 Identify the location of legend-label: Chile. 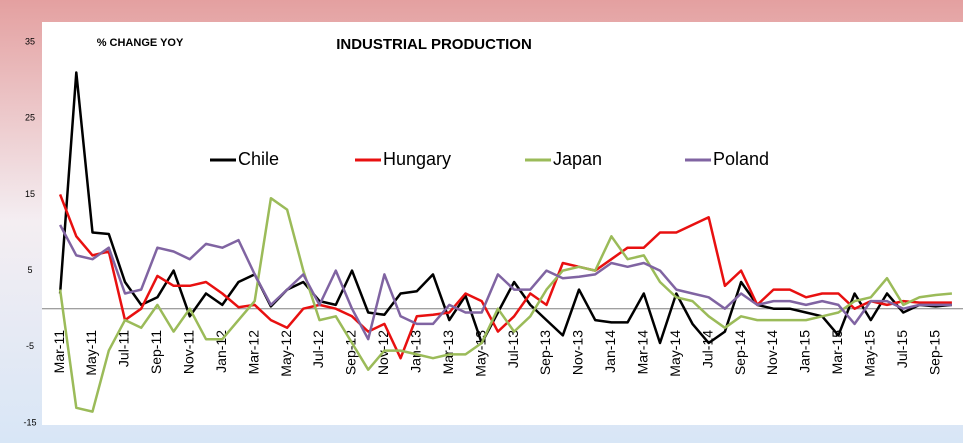
(258, 159).